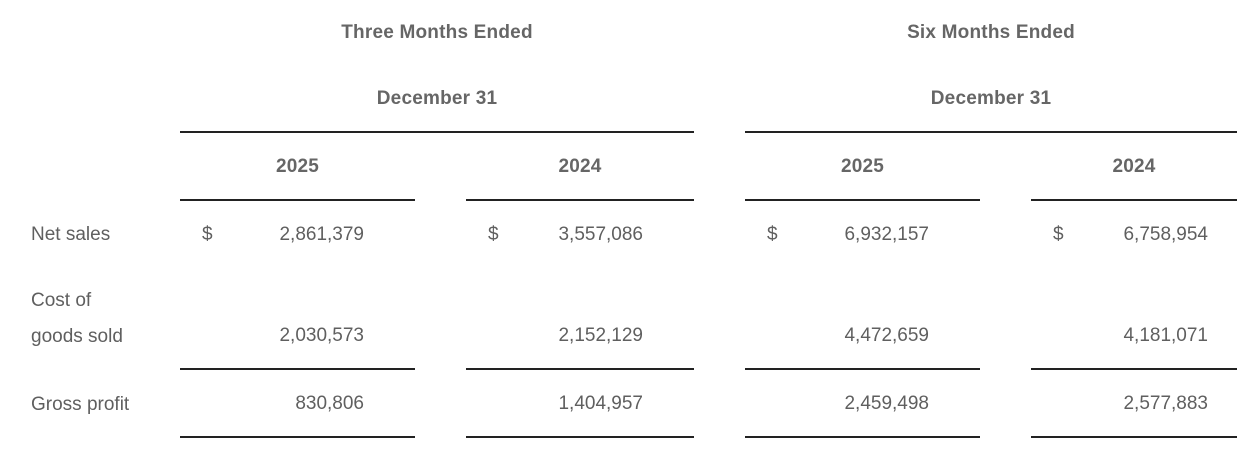 This screenshot has width=1251, height=453. Describe the element at coordinates (991, 98) in the screenshot. I see `six-months-period-header: December 31` at that location.